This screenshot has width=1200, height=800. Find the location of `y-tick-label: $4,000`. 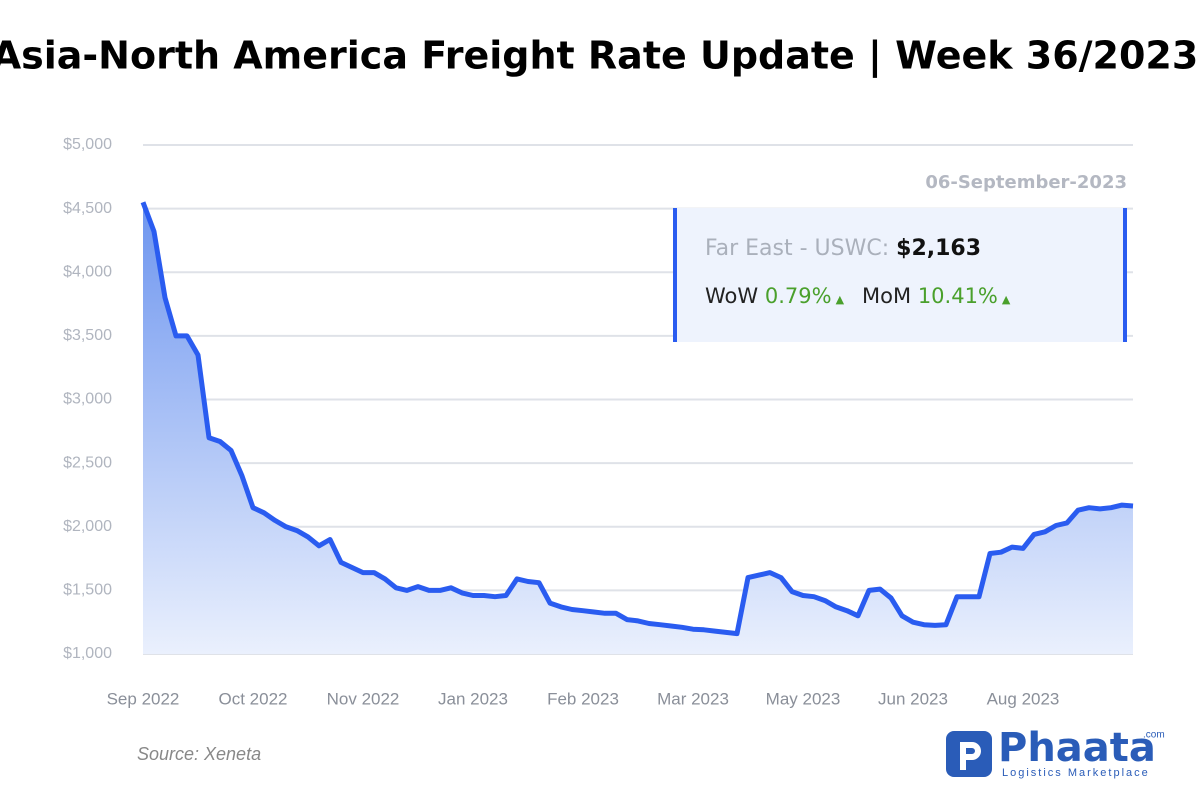

y-tick-label: $4,000 is located at coordinates (87, 271).